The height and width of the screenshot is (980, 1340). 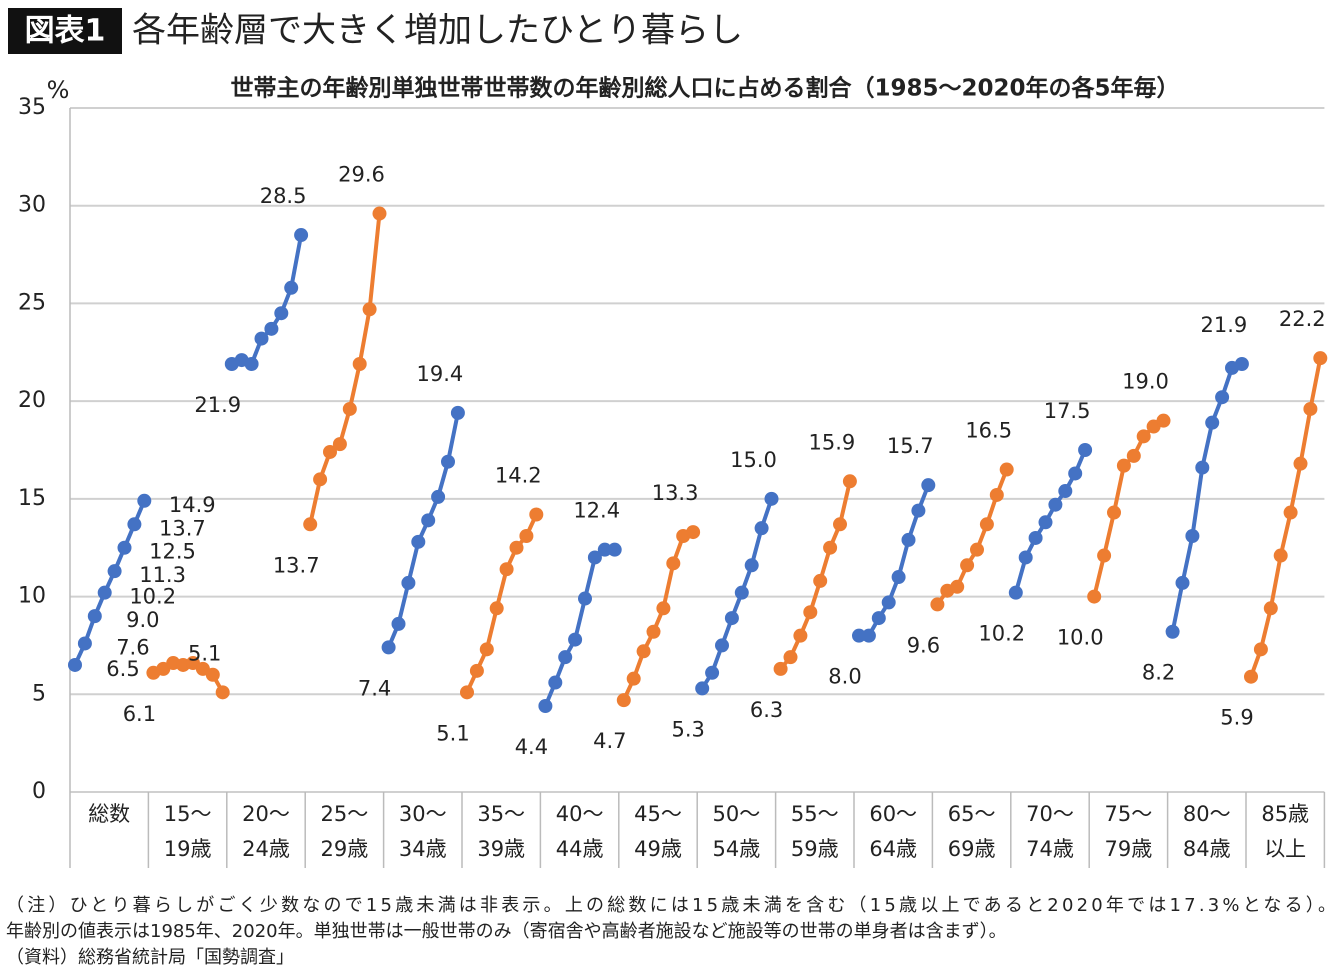 What do you see at coordinates (345, 849) in the screenshot?
I see `x-tick-label: 29歳` at bounding box center [345, 849].